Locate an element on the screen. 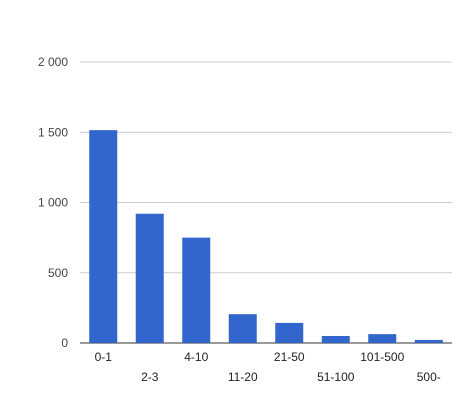 This screenshot has height=414, width=462. y-tick-label: 1 000 is located at coordinates (53, 203).